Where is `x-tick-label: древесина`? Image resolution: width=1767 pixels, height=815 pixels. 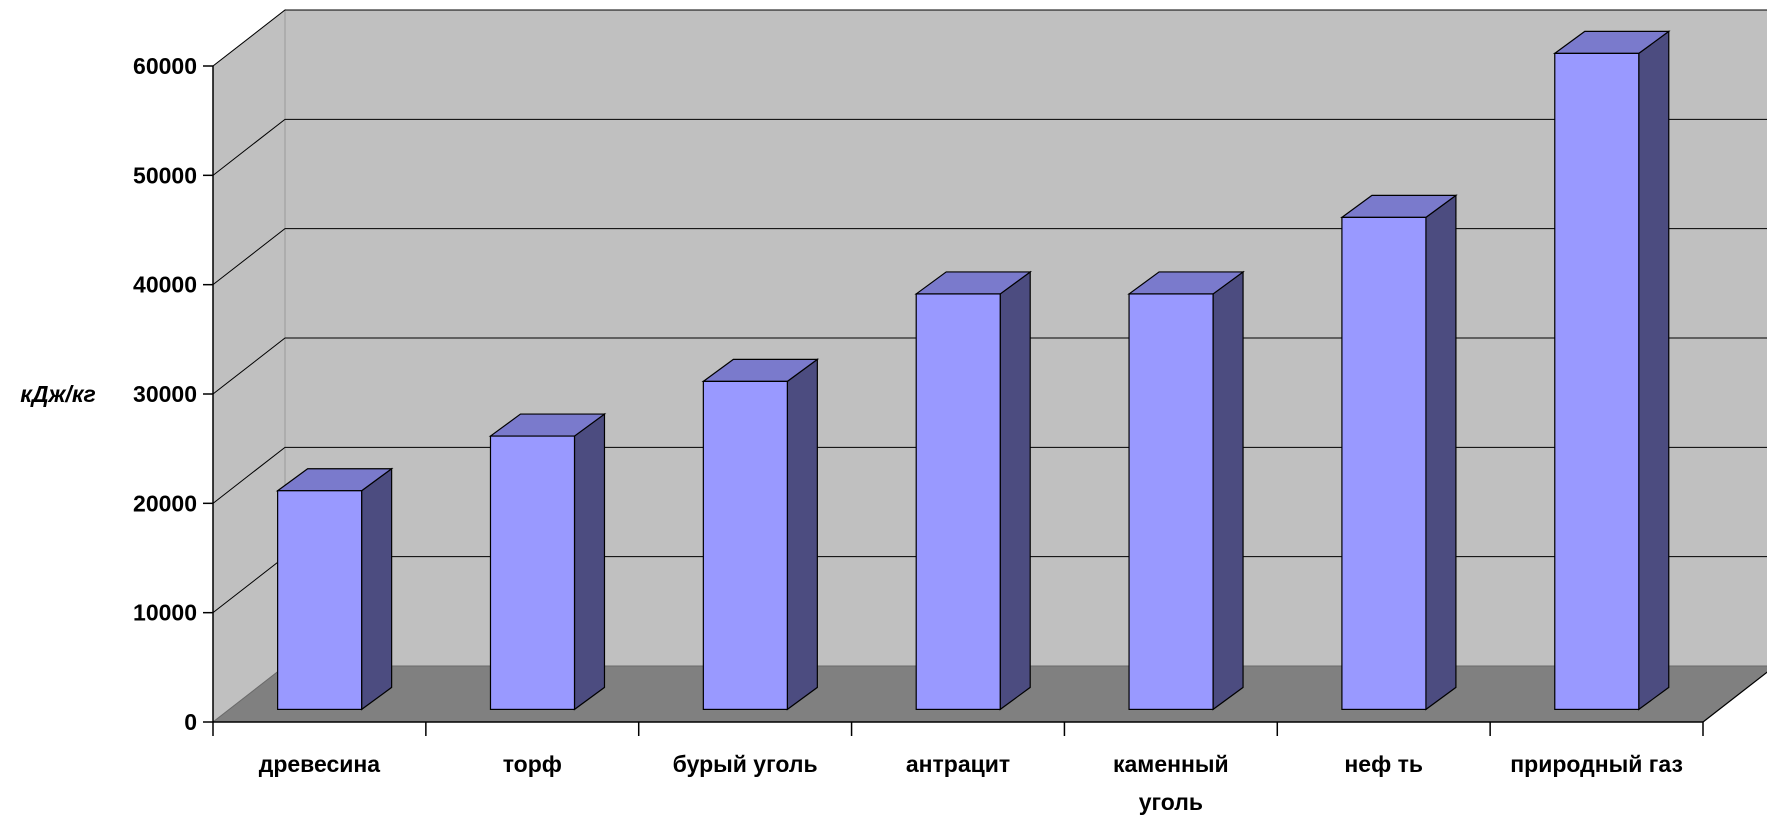
x-tick-label: древесина is located at coordinates (320, 764).